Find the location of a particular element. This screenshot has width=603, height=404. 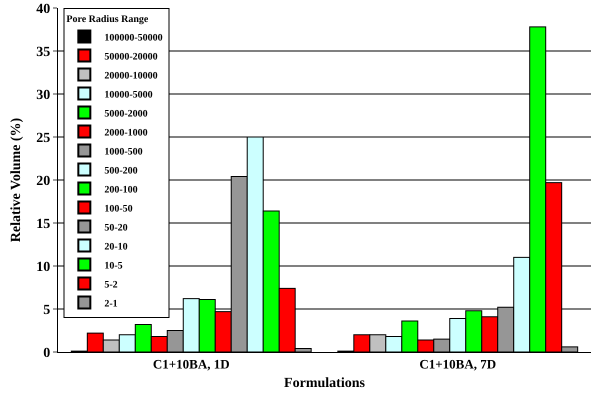

legend-label: 2000-1000 is located at coordinates (126, 132).